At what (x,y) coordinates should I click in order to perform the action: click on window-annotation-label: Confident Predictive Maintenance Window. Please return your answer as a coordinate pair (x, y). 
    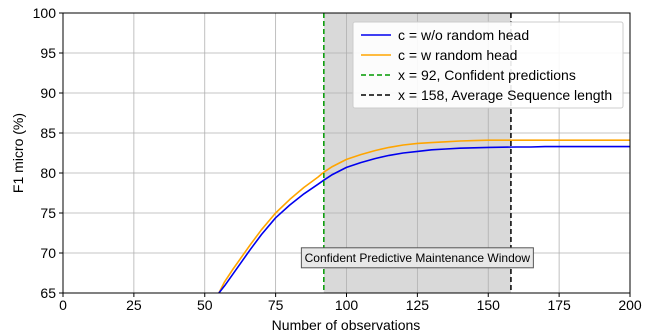
    Looking at the image, I should click on (418, 258).